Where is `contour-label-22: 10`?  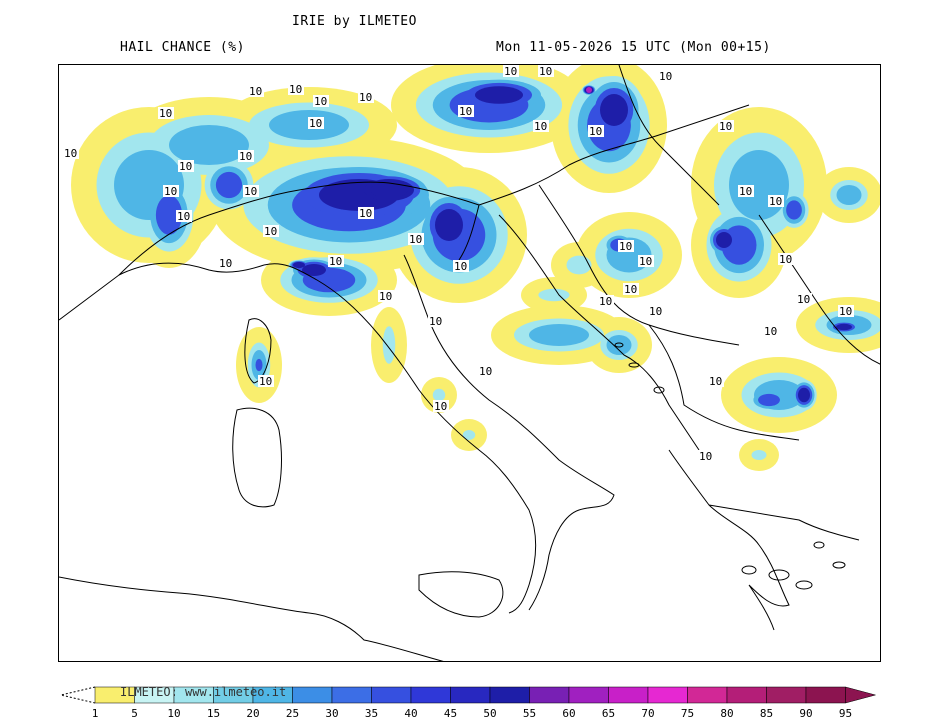 contour-label-22: 10 is located at coordinates (265, 381).